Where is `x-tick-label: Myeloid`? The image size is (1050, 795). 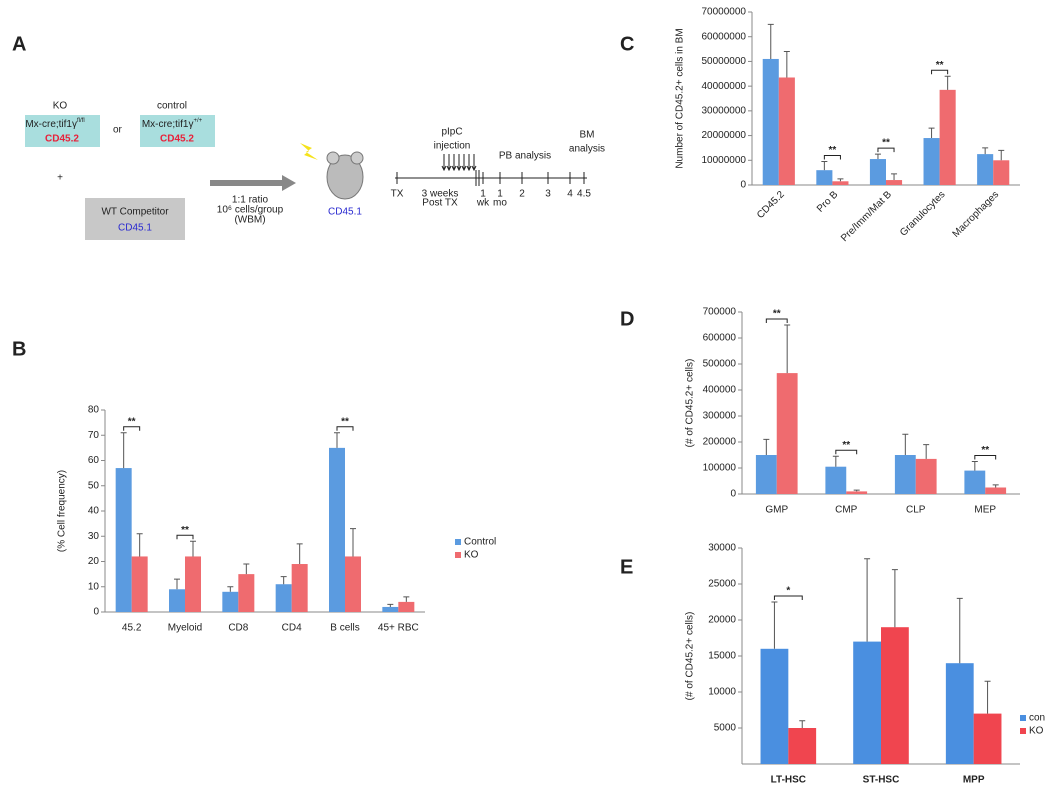
x-tick-label: Myeloid is located at coordinates (185, 628).